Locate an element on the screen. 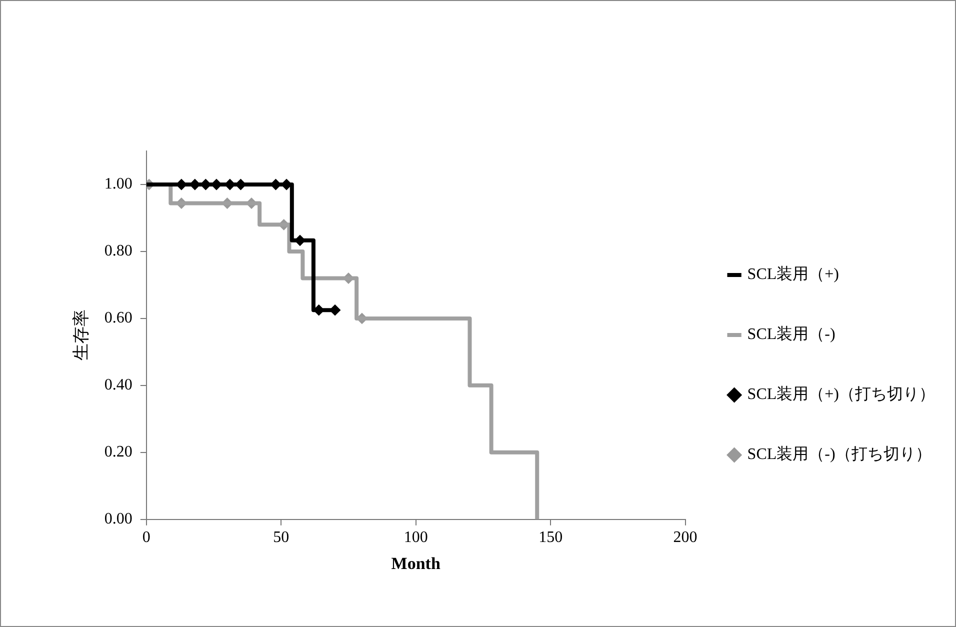 Image resolution: width=956 pixels, height=627 pixels. y-tick-label: 1.00 is located at coordinates (118, 184).